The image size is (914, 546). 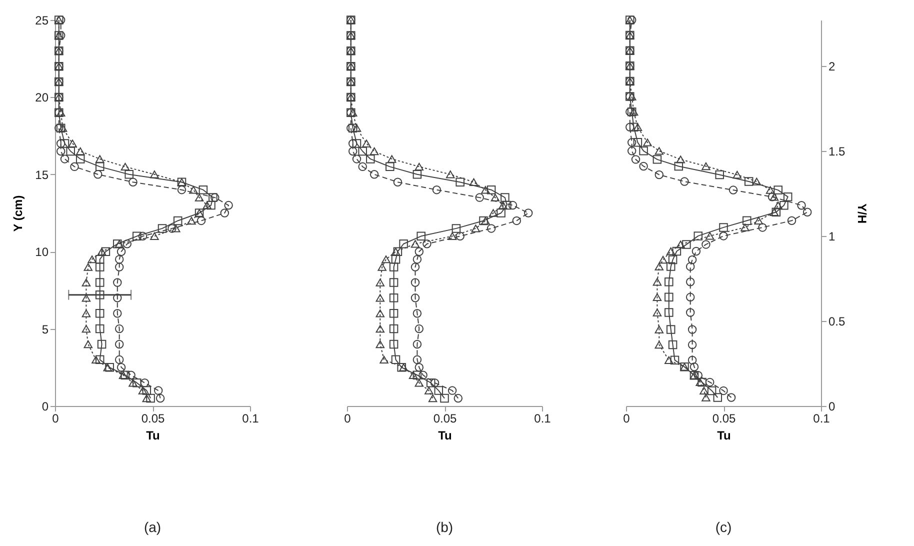 What do you see at coordinates (45, 329) in the screenshot?
I see `y-tick-label: 5` at bounding box center [45, 329].